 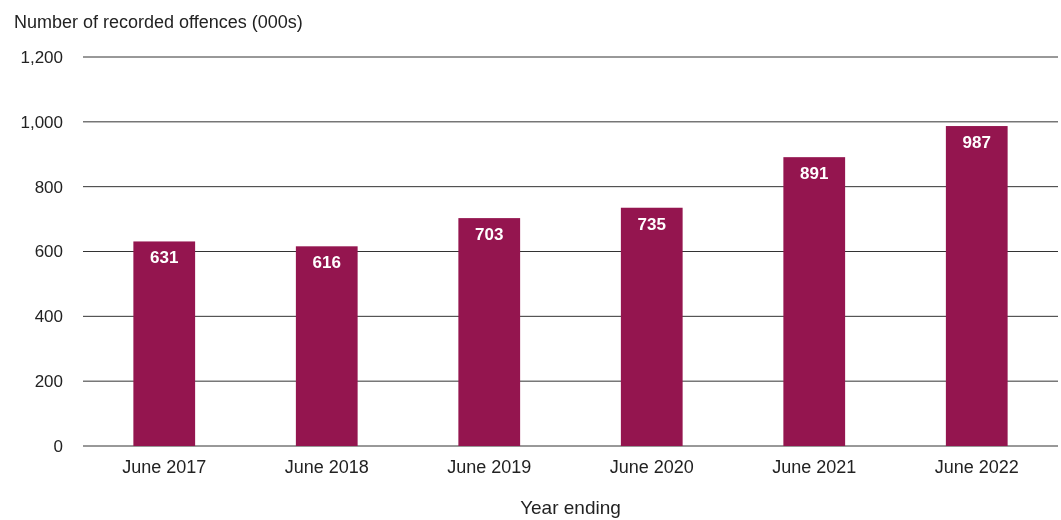 What do you see at coordinates (48, 187) in the screenshot?
I see `y-tick-label: 800` at bounding box center [48, 187].